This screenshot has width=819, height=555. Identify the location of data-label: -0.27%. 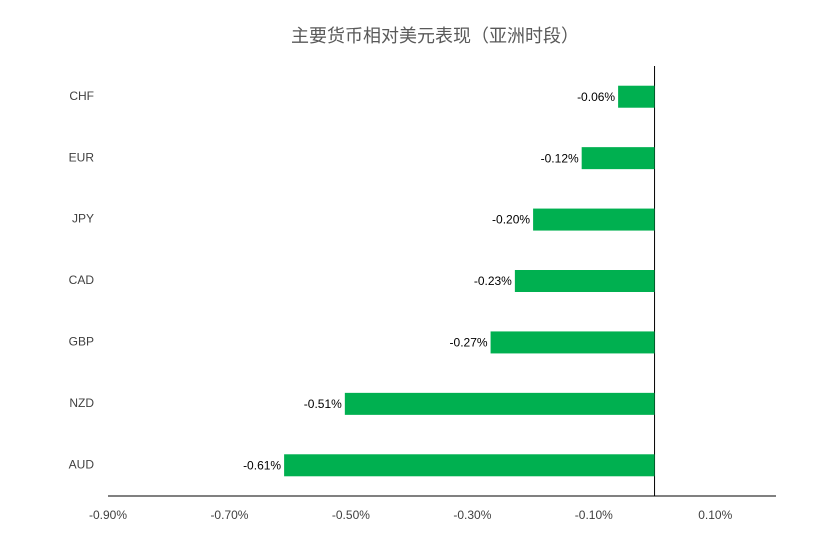
(469, 343).